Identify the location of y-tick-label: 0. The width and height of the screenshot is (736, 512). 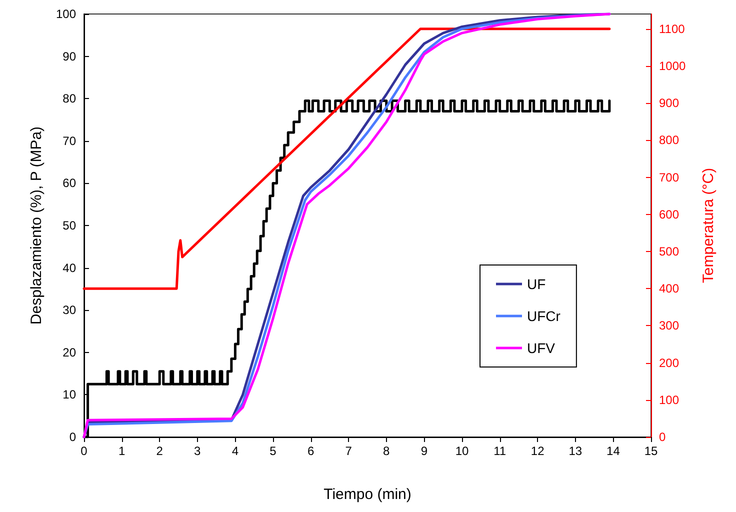
(72, 437).